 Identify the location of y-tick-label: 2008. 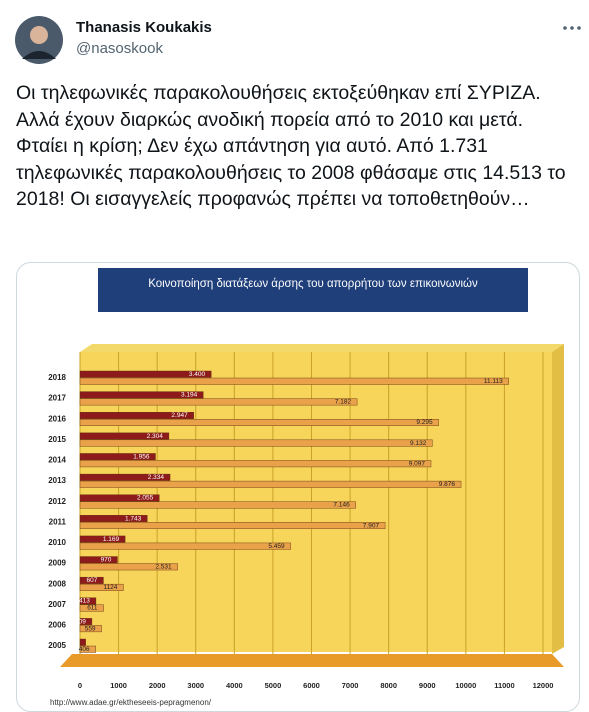
(57, 583).